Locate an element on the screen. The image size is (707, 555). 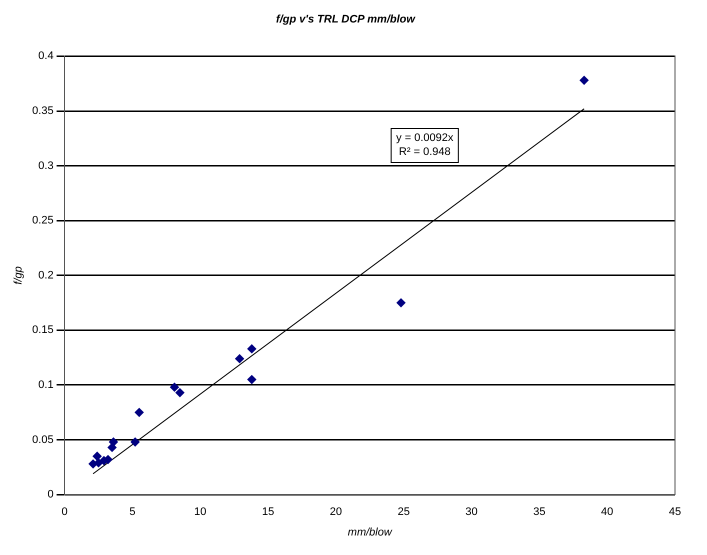
y-axis-title: f/gp is located at coordinates (18, 275).